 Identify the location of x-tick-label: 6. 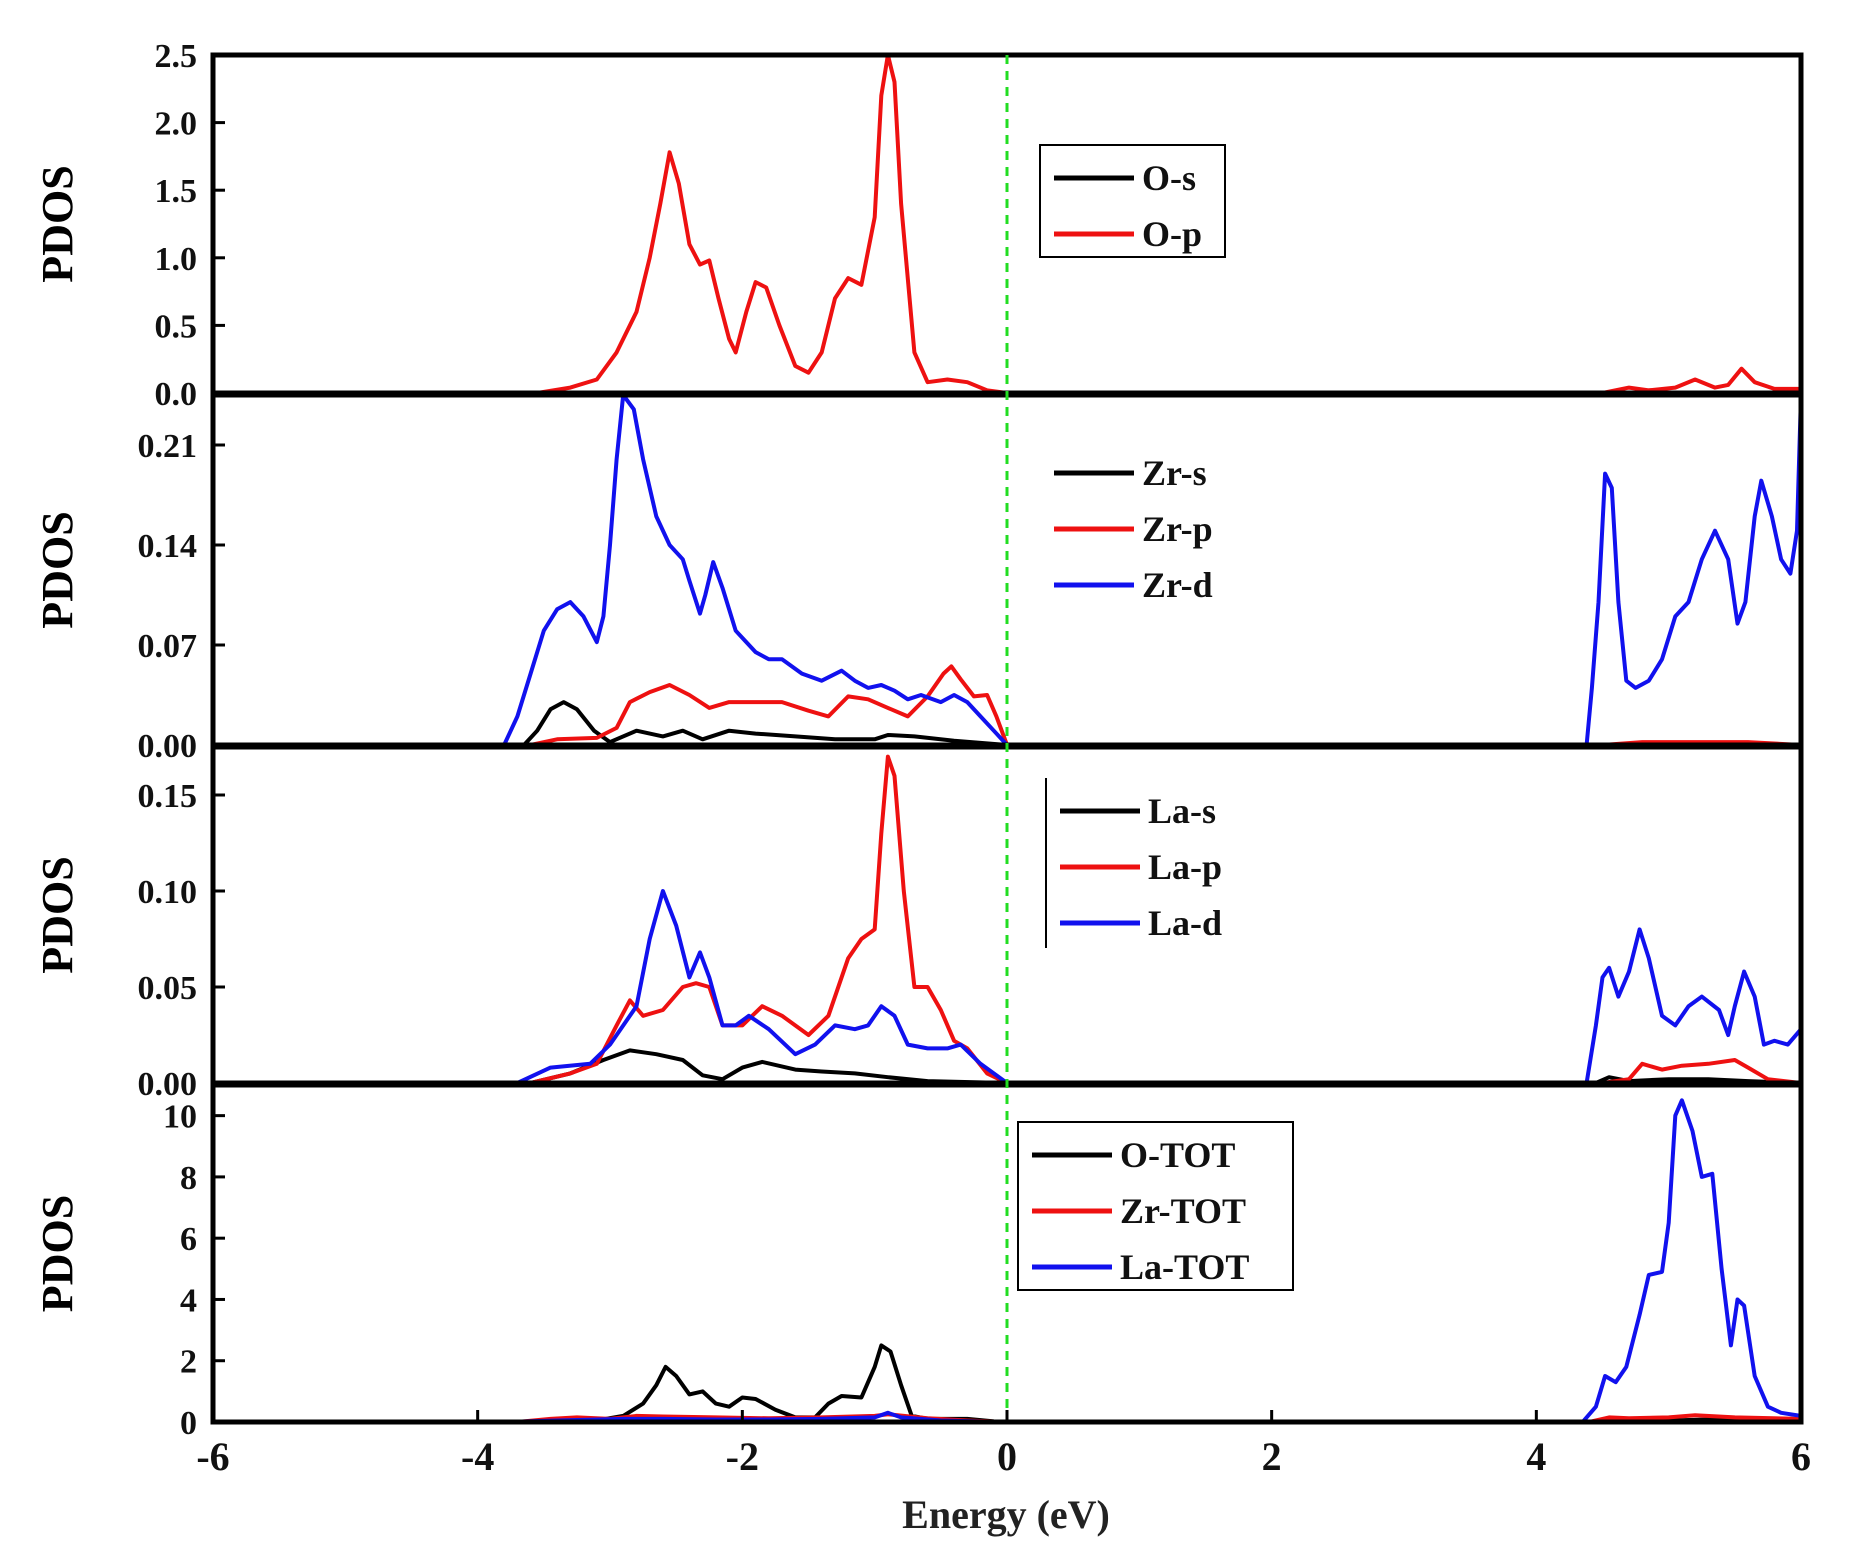
(1801, 1456).